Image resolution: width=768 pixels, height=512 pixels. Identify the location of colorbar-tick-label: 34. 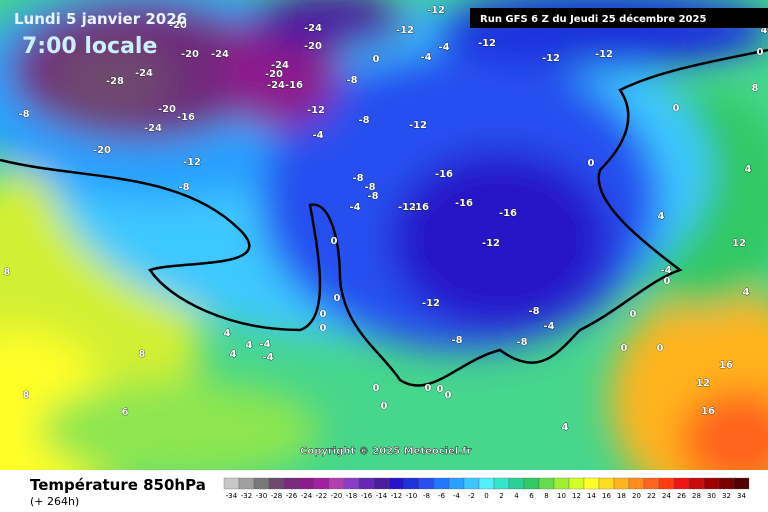
(741, 496).